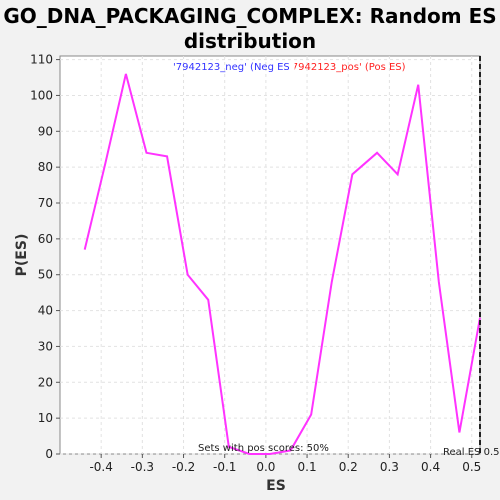 This screenshot has width=500, height=500. Describe the element at coordinates (45, 131) in the screenshot. I see `y-tick-label: 90` at that location.